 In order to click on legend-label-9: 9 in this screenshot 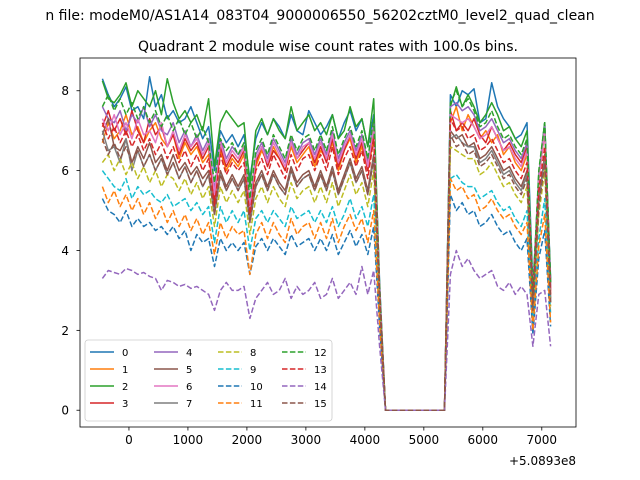, I will do `click(253, 370)`.